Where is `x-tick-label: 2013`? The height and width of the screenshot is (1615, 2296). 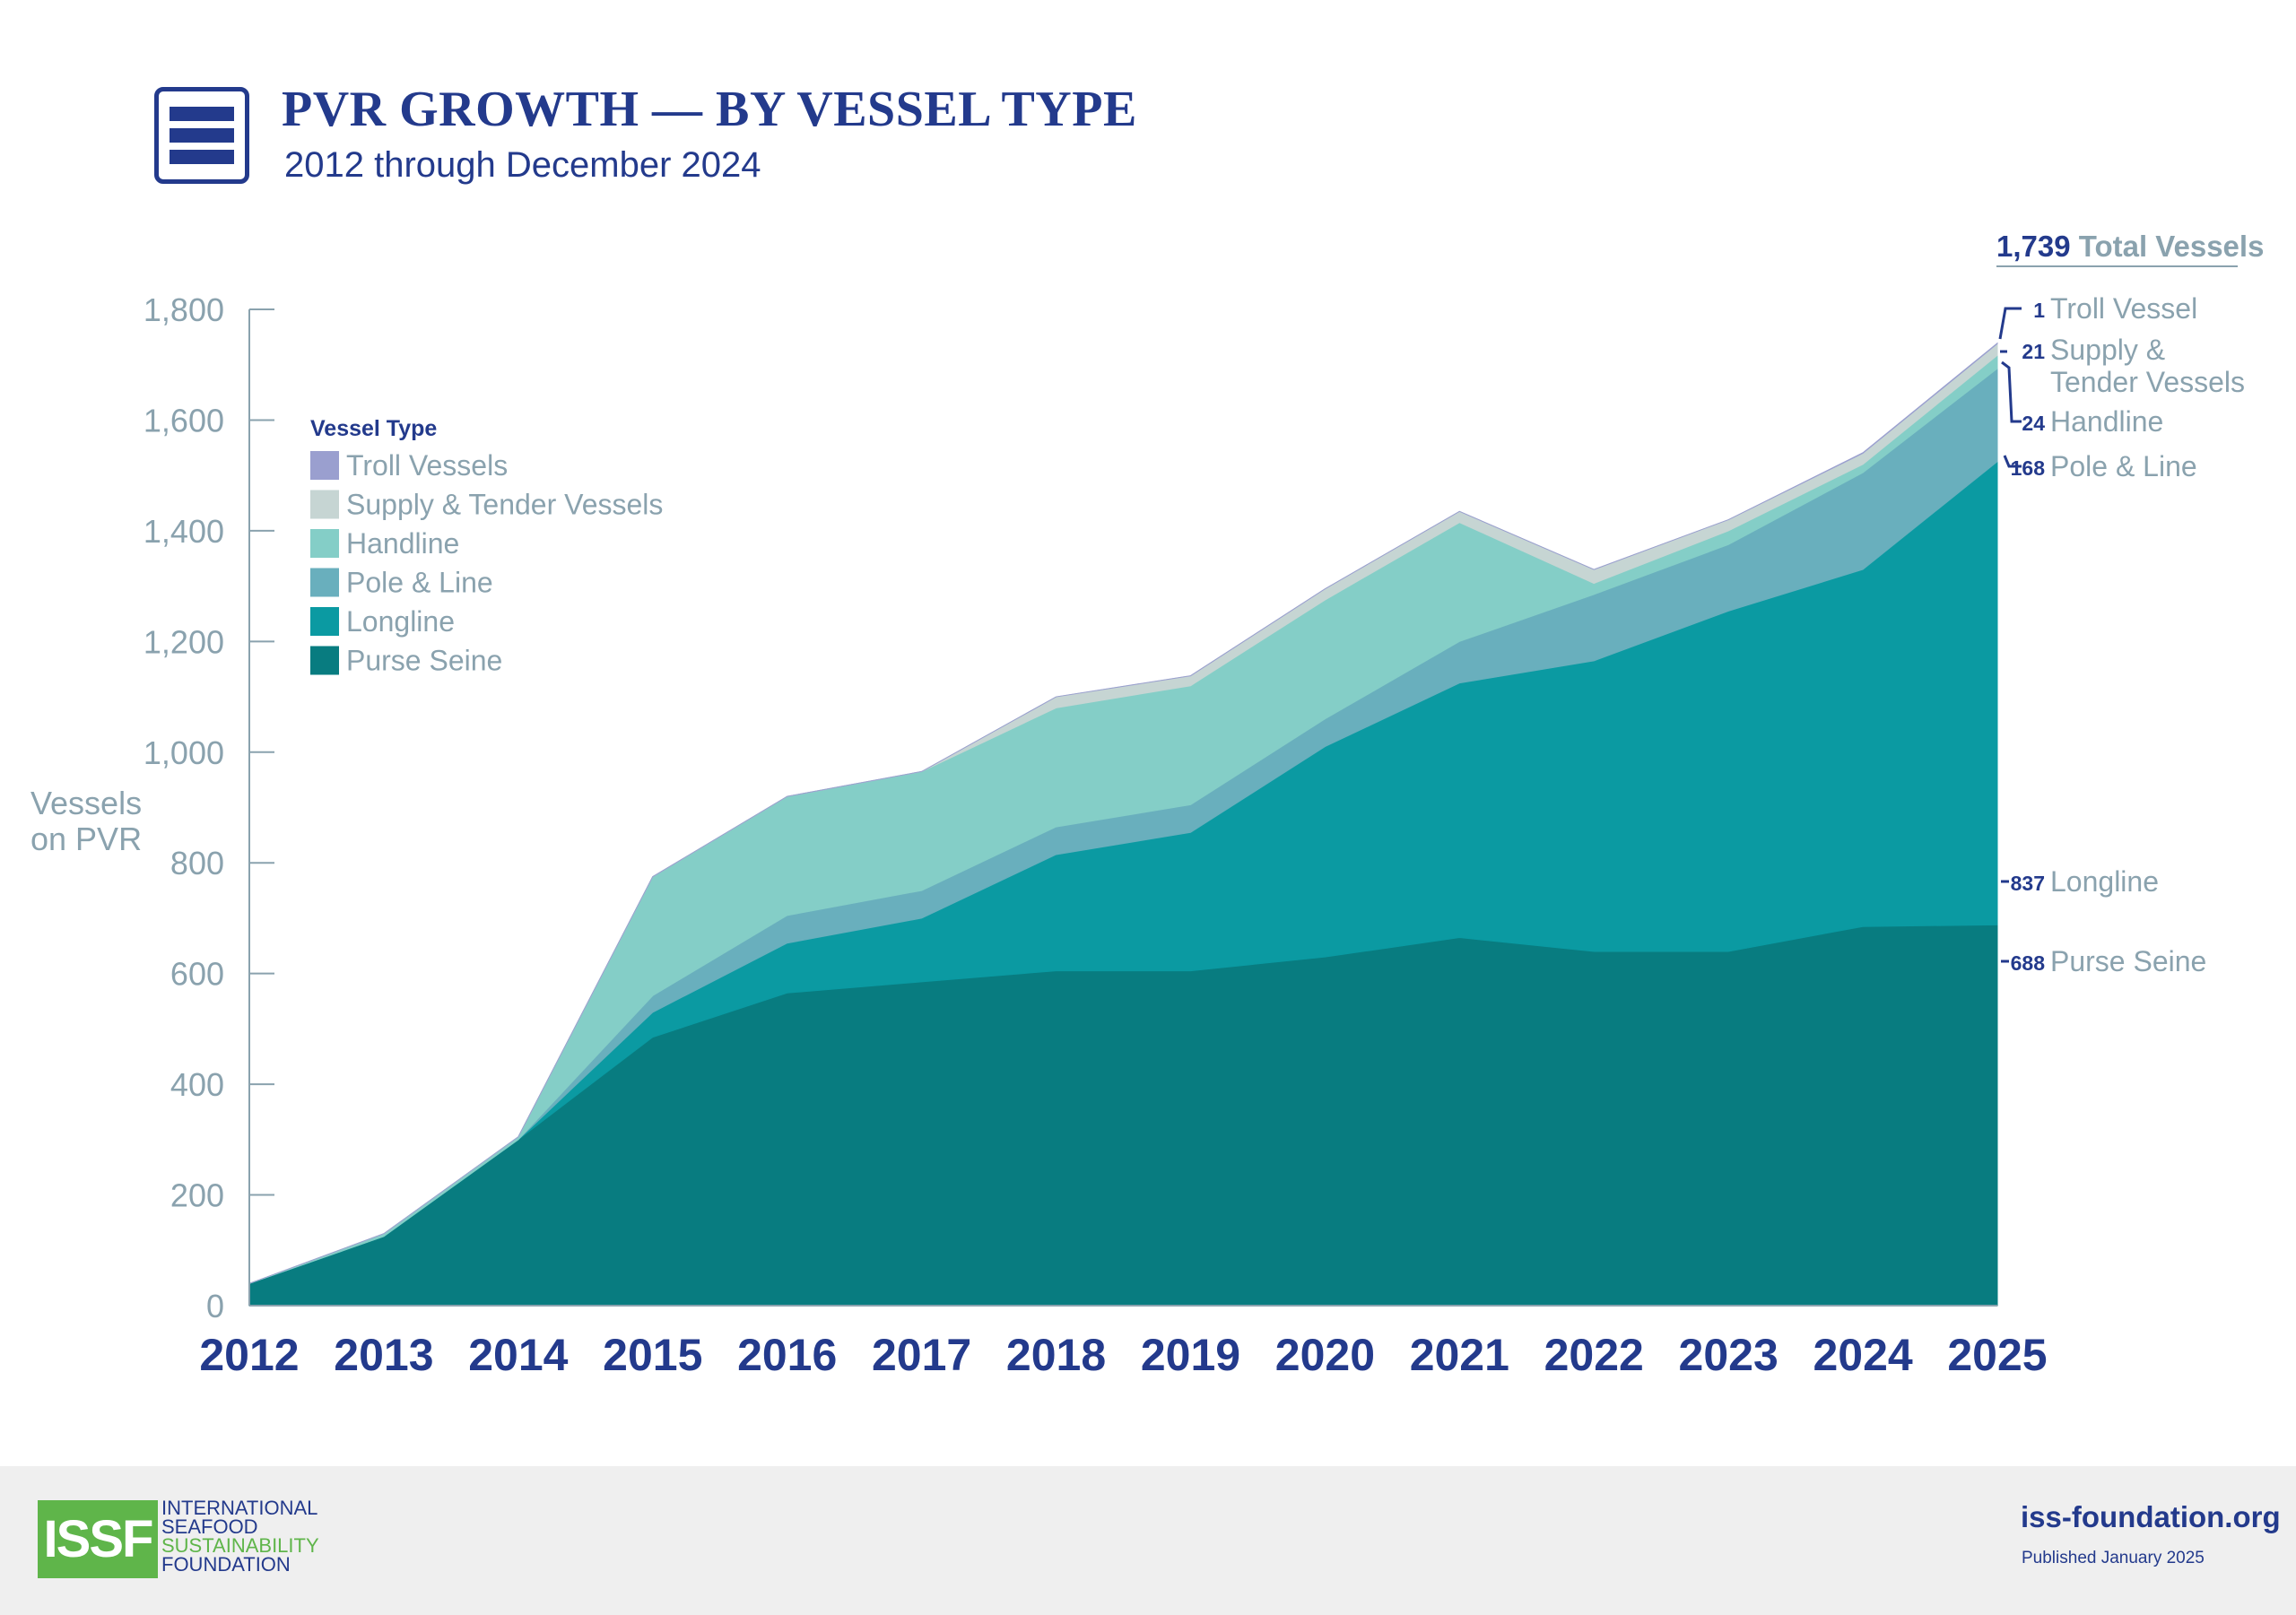 x-tick-label: 2013 is located at coordinates (383, 1355).